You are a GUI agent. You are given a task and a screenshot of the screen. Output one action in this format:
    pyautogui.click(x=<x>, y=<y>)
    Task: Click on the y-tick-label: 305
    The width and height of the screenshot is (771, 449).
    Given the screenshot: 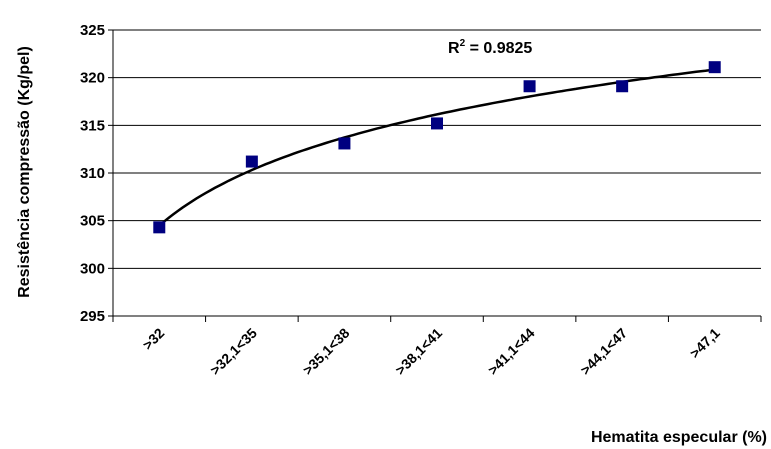 What is the action you would take?
    pyautogui.click(x=92, y=221)
    